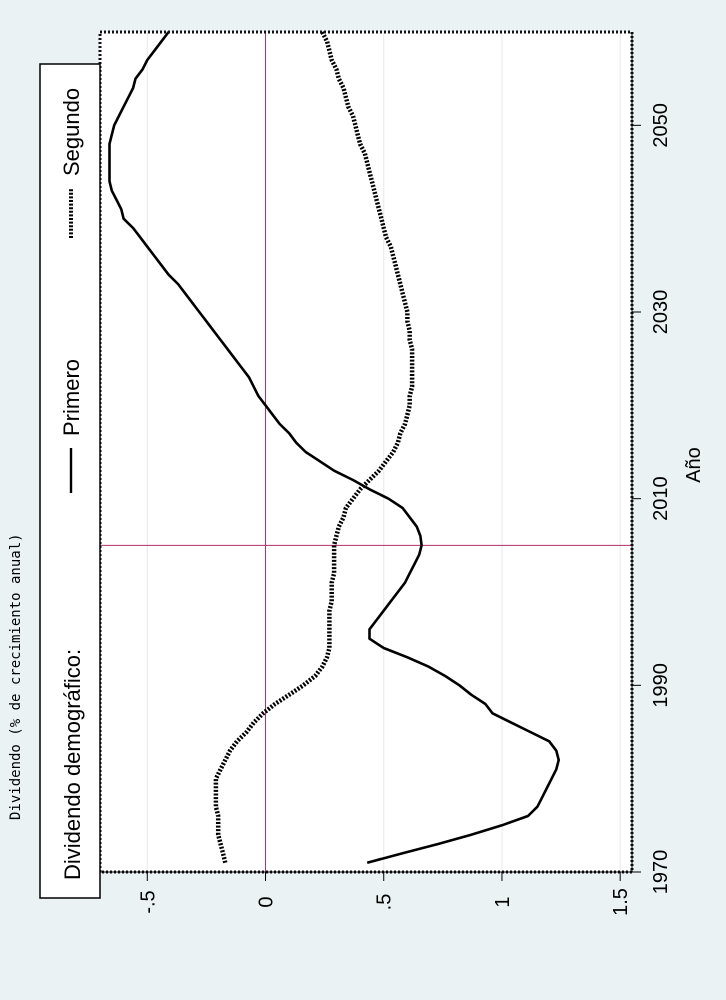 This screenshot has width=726, height=1000. I want to click on y-axis: 1.51.50-.5, so click(366, 893).